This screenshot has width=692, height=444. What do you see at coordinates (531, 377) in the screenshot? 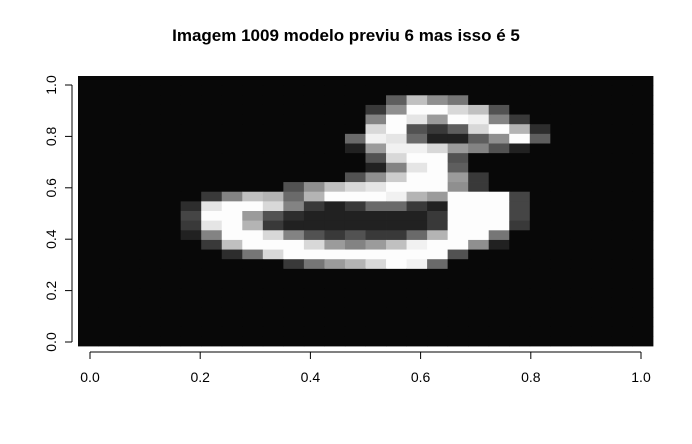
I see `x-tick-label: 0.8` at bounding box center [531, 377].